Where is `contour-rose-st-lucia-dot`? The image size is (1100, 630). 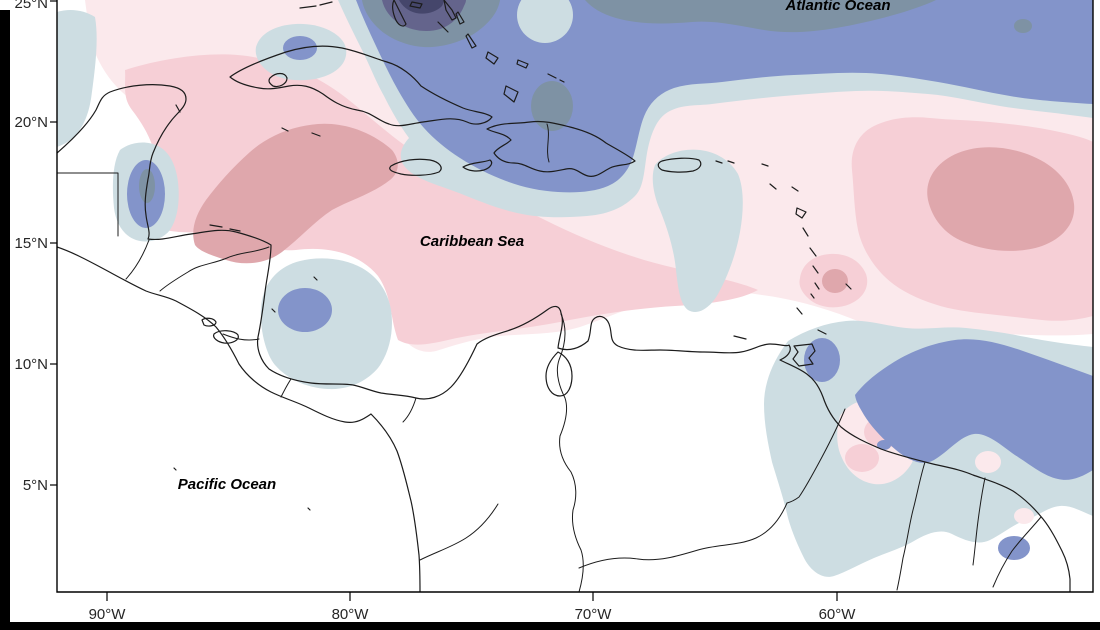 contour-rose-st-lucia-dot is located at coordinates (835, 281).